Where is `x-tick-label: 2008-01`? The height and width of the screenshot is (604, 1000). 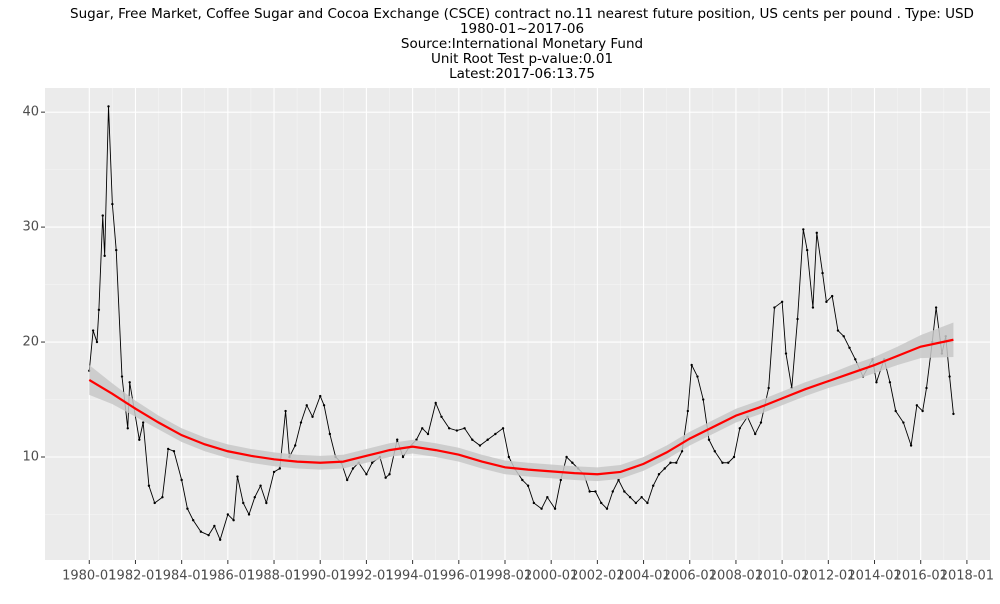 x-tick-label: 2008-01 is located at coordinates (736, 576).